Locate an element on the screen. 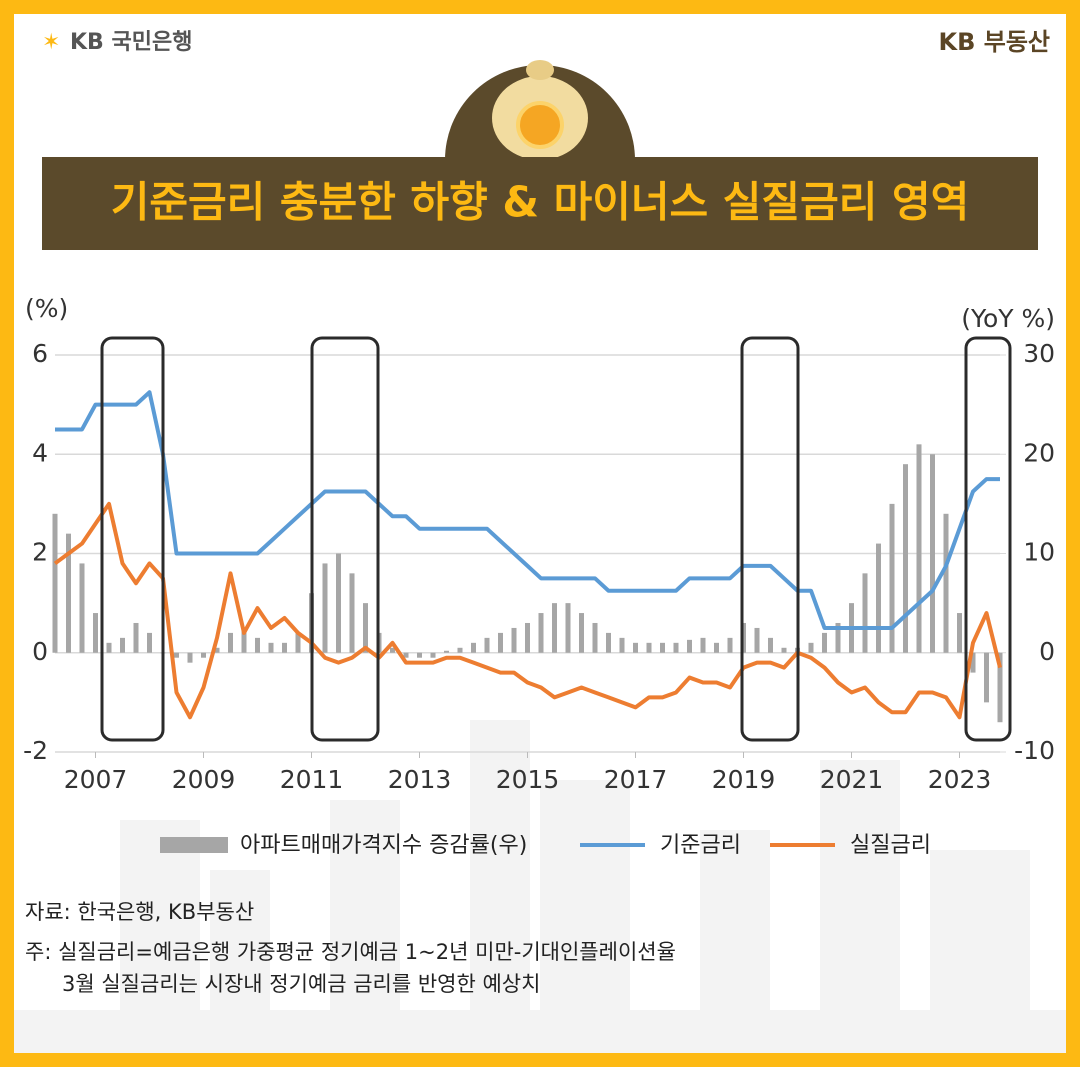 The width and height of the screenshot is (1080, 1067). y2-tick-label: 30 is located at coordinates (1039, 353).